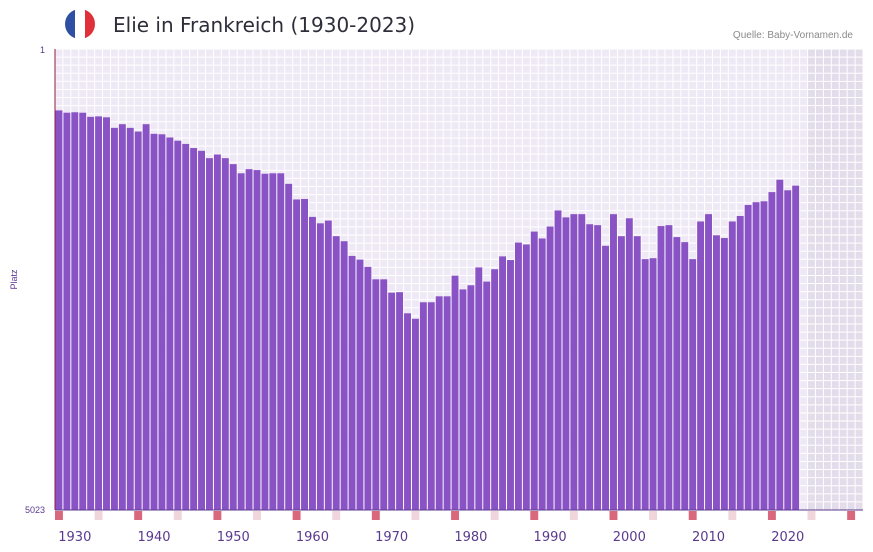 This screenshot has height=552, width=873. I want to click on y-tick-label-top: 1, so click(42, 50).